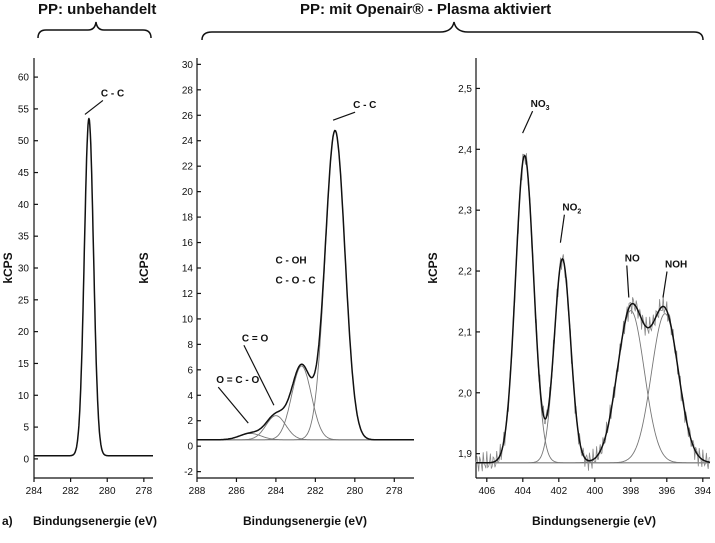  Describe the element at coordinates (632, 258) in the screenshot. I see `peak-label: NO` at that location.